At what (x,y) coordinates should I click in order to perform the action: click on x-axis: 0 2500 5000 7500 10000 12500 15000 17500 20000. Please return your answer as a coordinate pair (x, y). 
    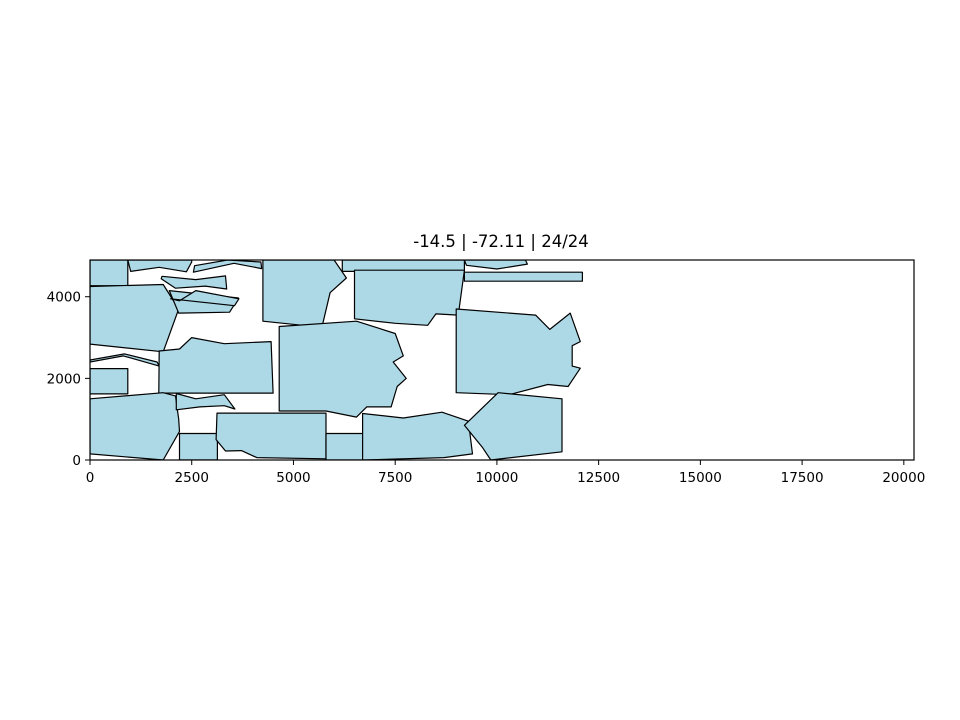
    Looking at the image, I should click on (505, 473).